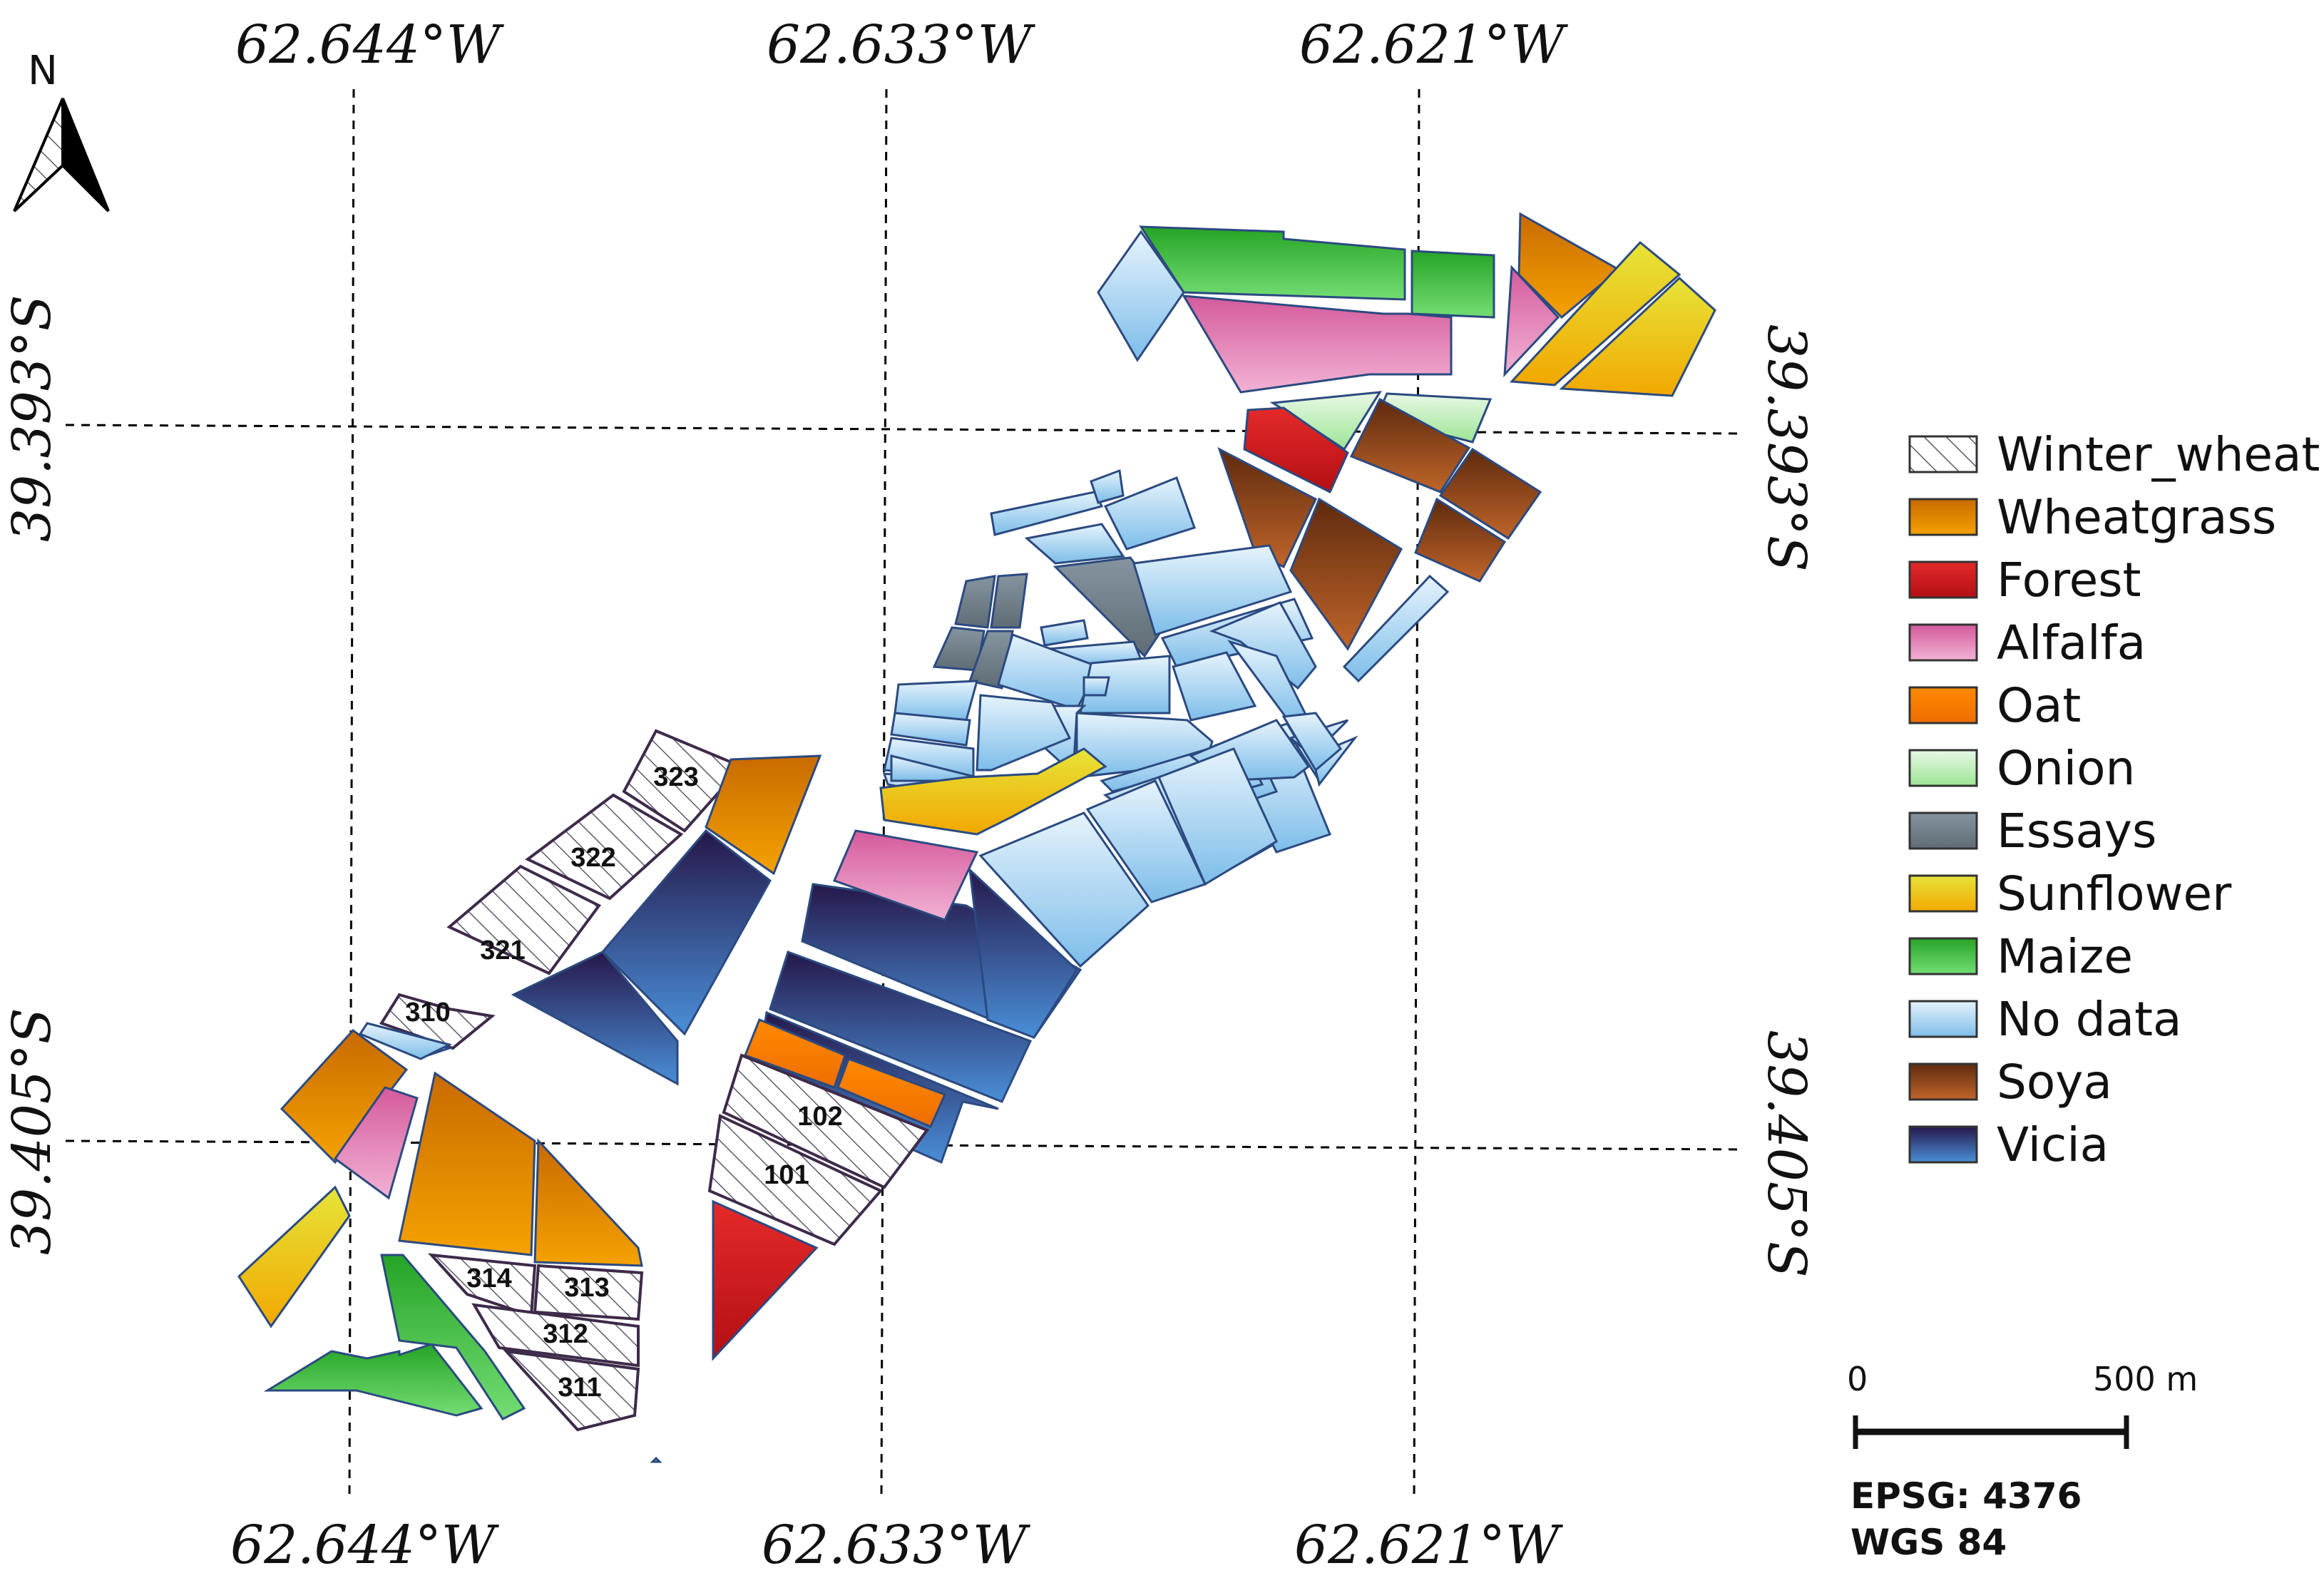  Describe the element at coordinates (85, 155) in the screenshot. I see `north-arrow-icon-dark` at that location.